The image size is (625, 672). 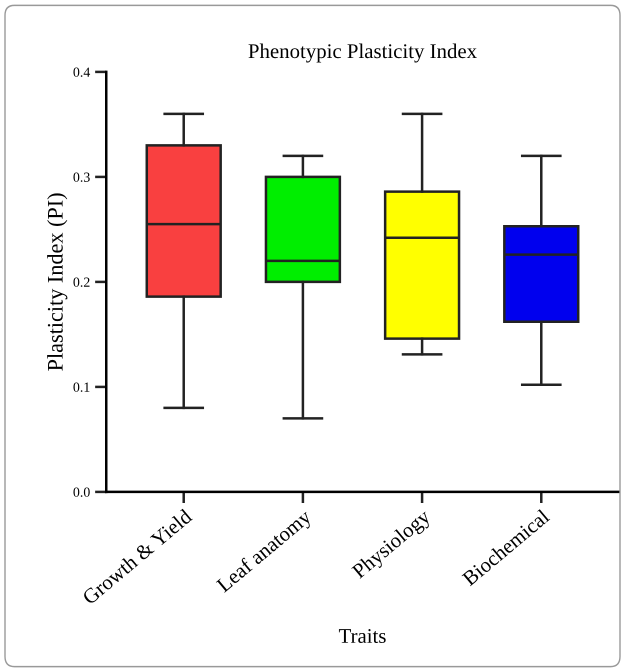 I want to click on y-tick-label: 0.3, so click(x=81, y=177).